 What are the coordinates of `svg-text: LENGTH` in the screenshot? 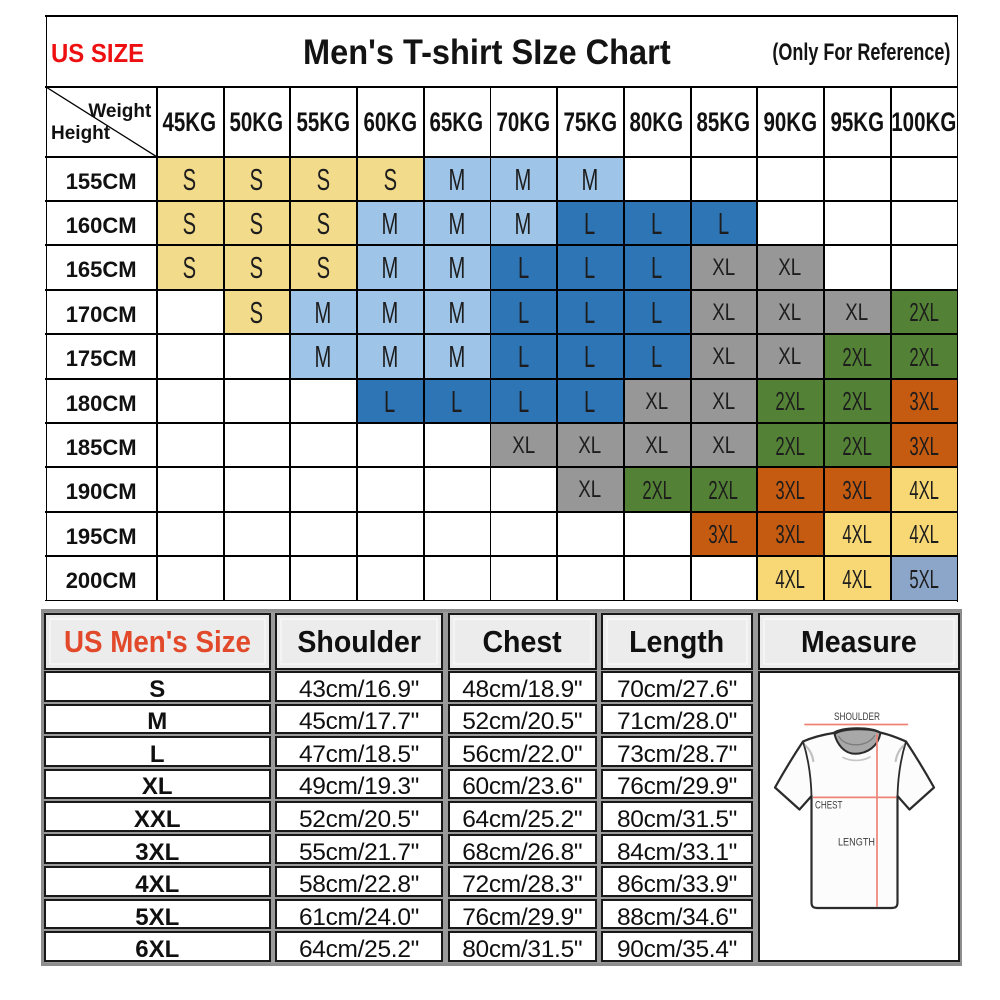 It's located at (856, 842).